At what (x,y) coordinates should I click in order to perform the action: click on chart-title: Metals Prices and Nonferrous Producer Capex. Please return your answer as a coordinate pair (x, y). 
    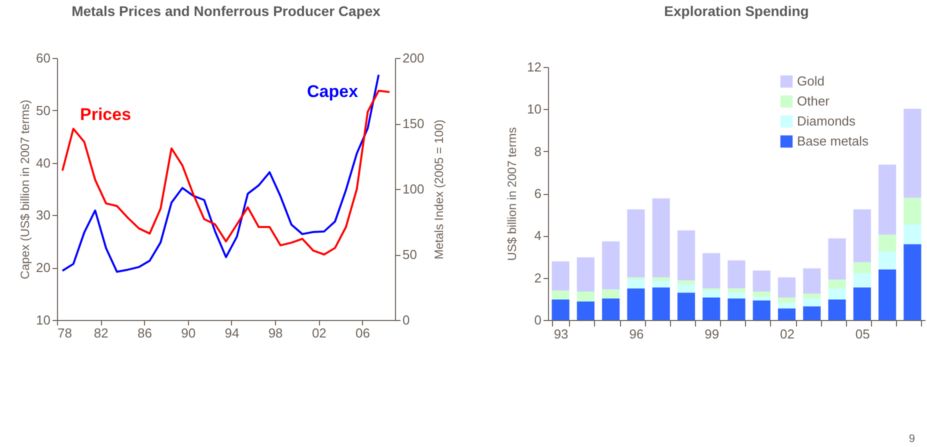
    Looking at the image, I should click on (226, 11).